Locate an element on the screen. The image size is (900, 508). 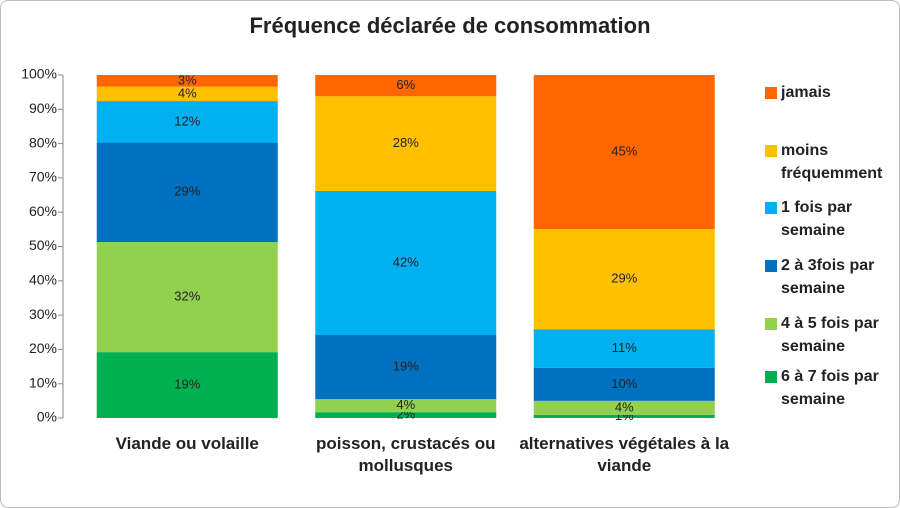
y-tick-label: 80% is located at coordinates (43, 142).